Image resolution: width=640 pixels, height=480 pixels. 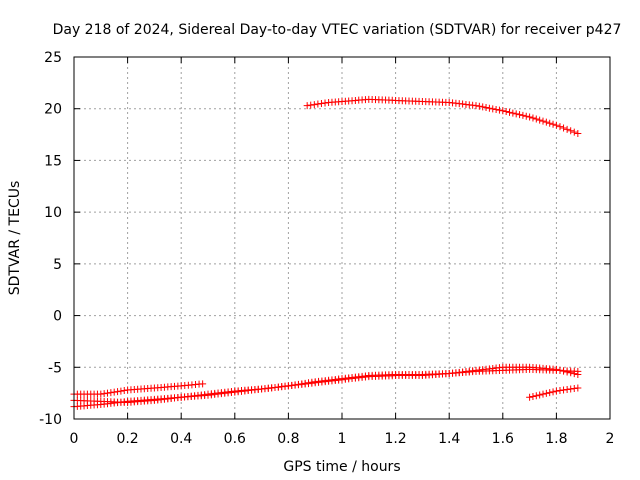 What do you see at coordinates (50, 239) in the screenshot?
I see `y-tick-labels: -10 -5 0 5 10 15 20 25` at bounding box center [50, 239].